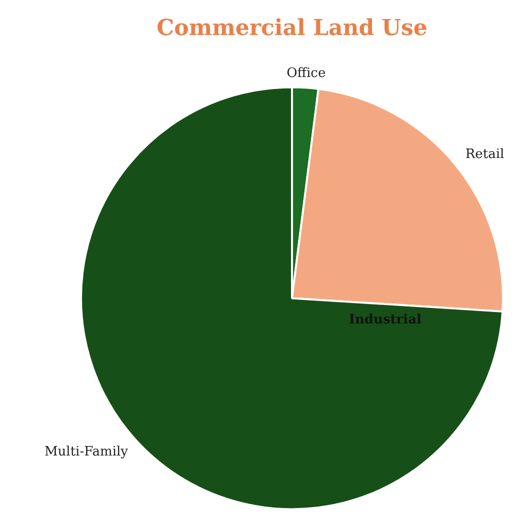 This screenshot has height=514, width=523. I want to click on category-label: Industrial, so click(385, 320).